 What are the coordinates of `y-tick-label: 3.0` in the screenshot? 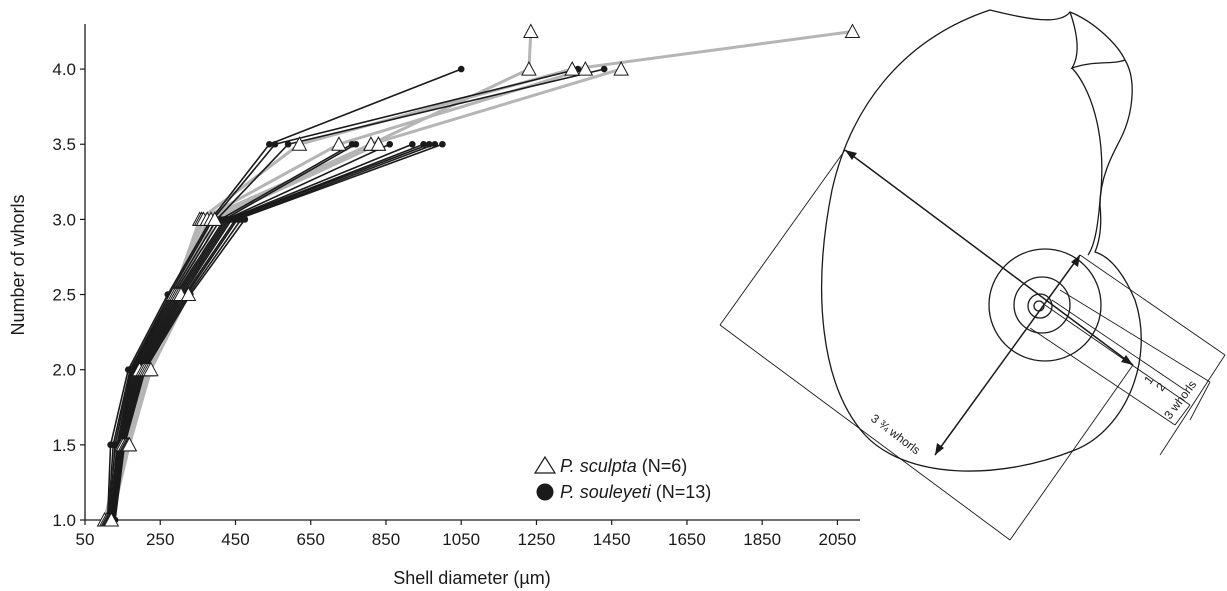 It's located at (64, 219).